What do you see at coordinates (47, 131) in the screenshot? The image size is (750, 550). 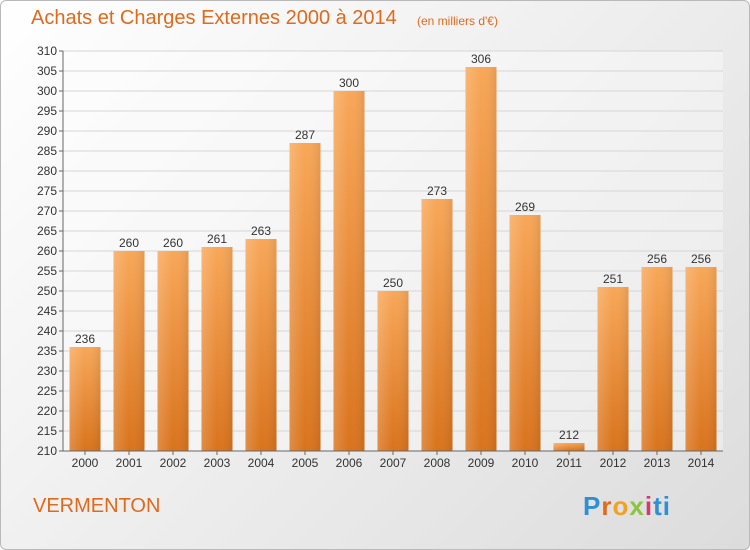 I see `y-tick-label: 290` at bounding box center [47, 131].